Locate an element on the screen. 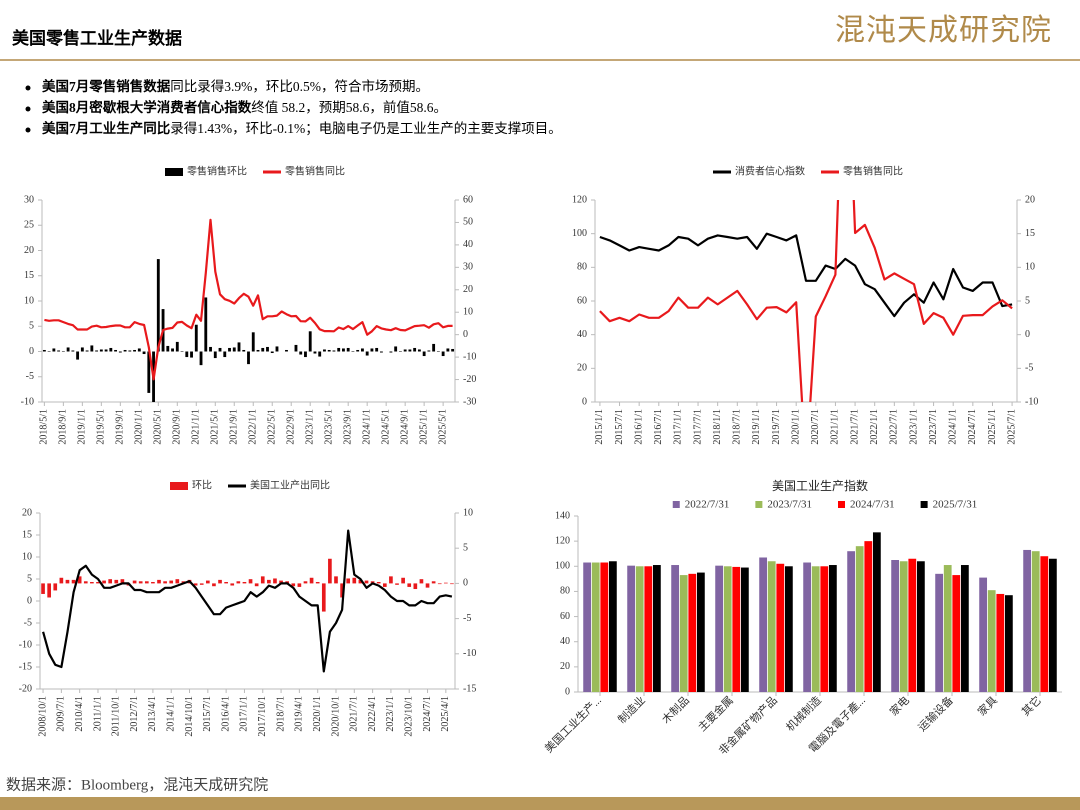  x-tick-label: 2020/10/1 is located at coordinates (335, 716).